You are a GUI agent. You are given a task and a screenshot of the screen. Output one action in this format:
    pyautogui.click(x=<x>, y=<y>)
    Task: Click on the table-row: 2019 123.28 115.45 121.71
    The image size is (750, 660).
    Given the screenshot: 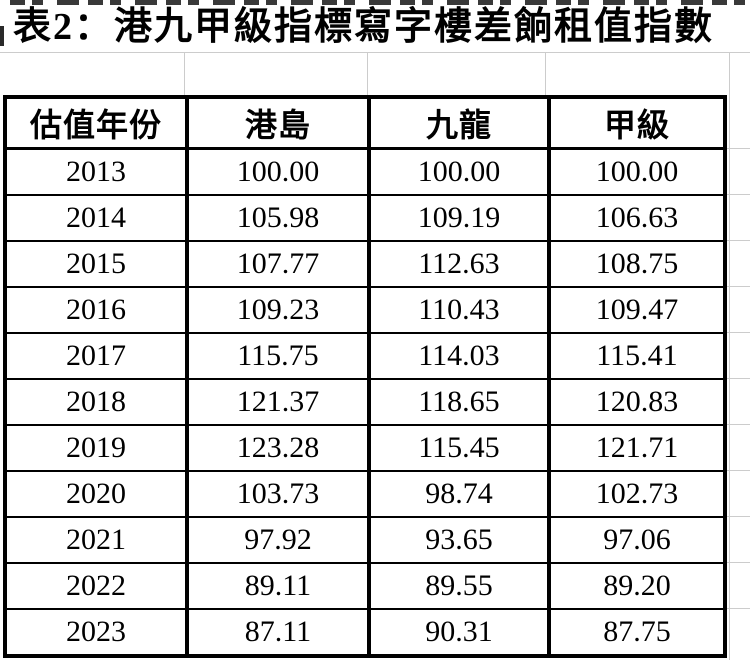 What is the action you would take?
    pyautogui.click(x=365, y=448)
    